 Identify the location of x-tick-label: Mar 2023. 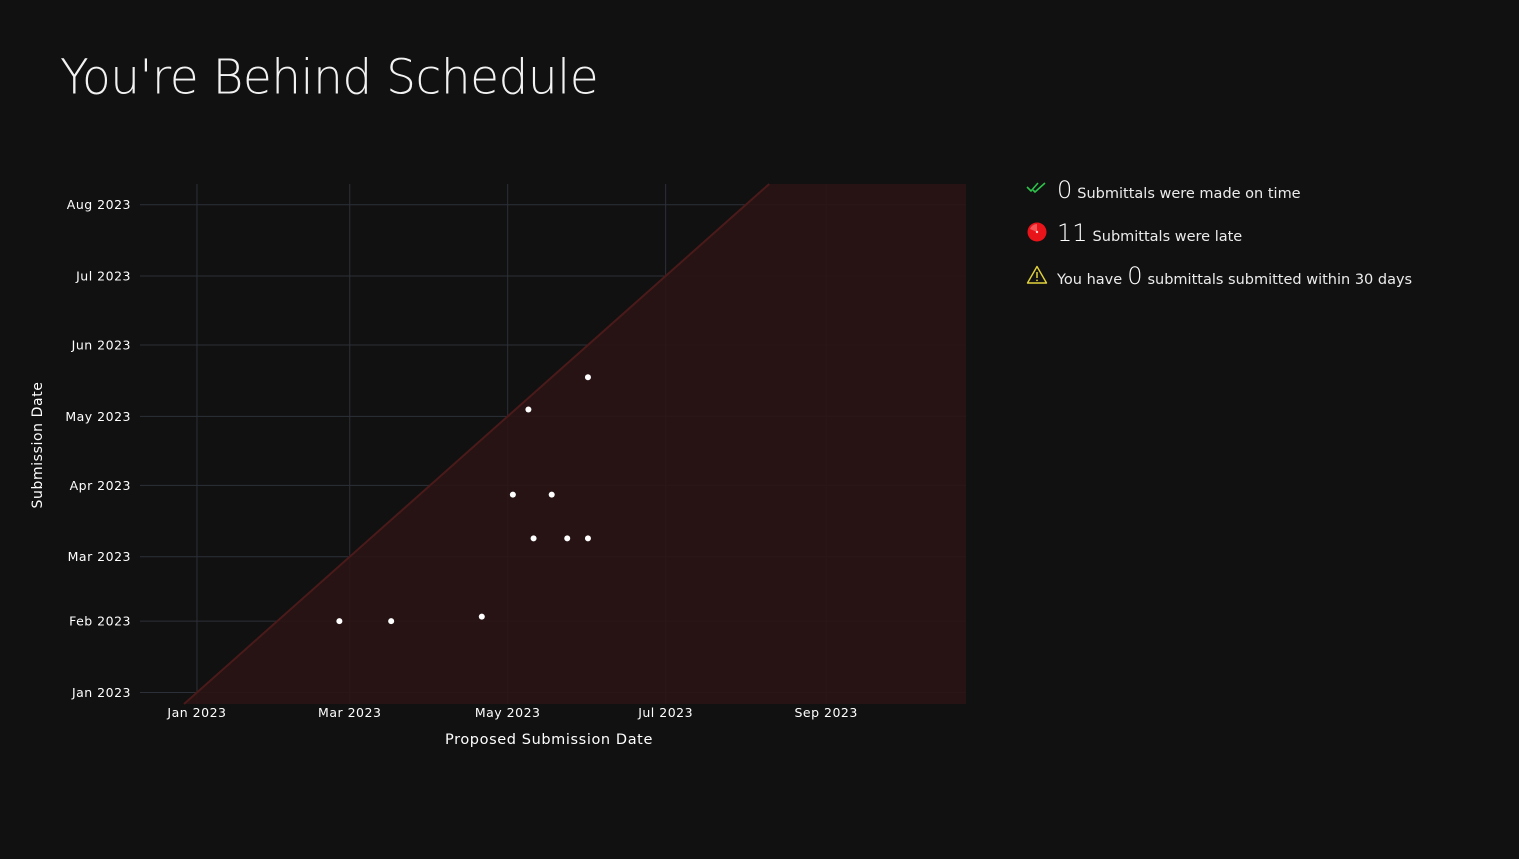
(349, 712).